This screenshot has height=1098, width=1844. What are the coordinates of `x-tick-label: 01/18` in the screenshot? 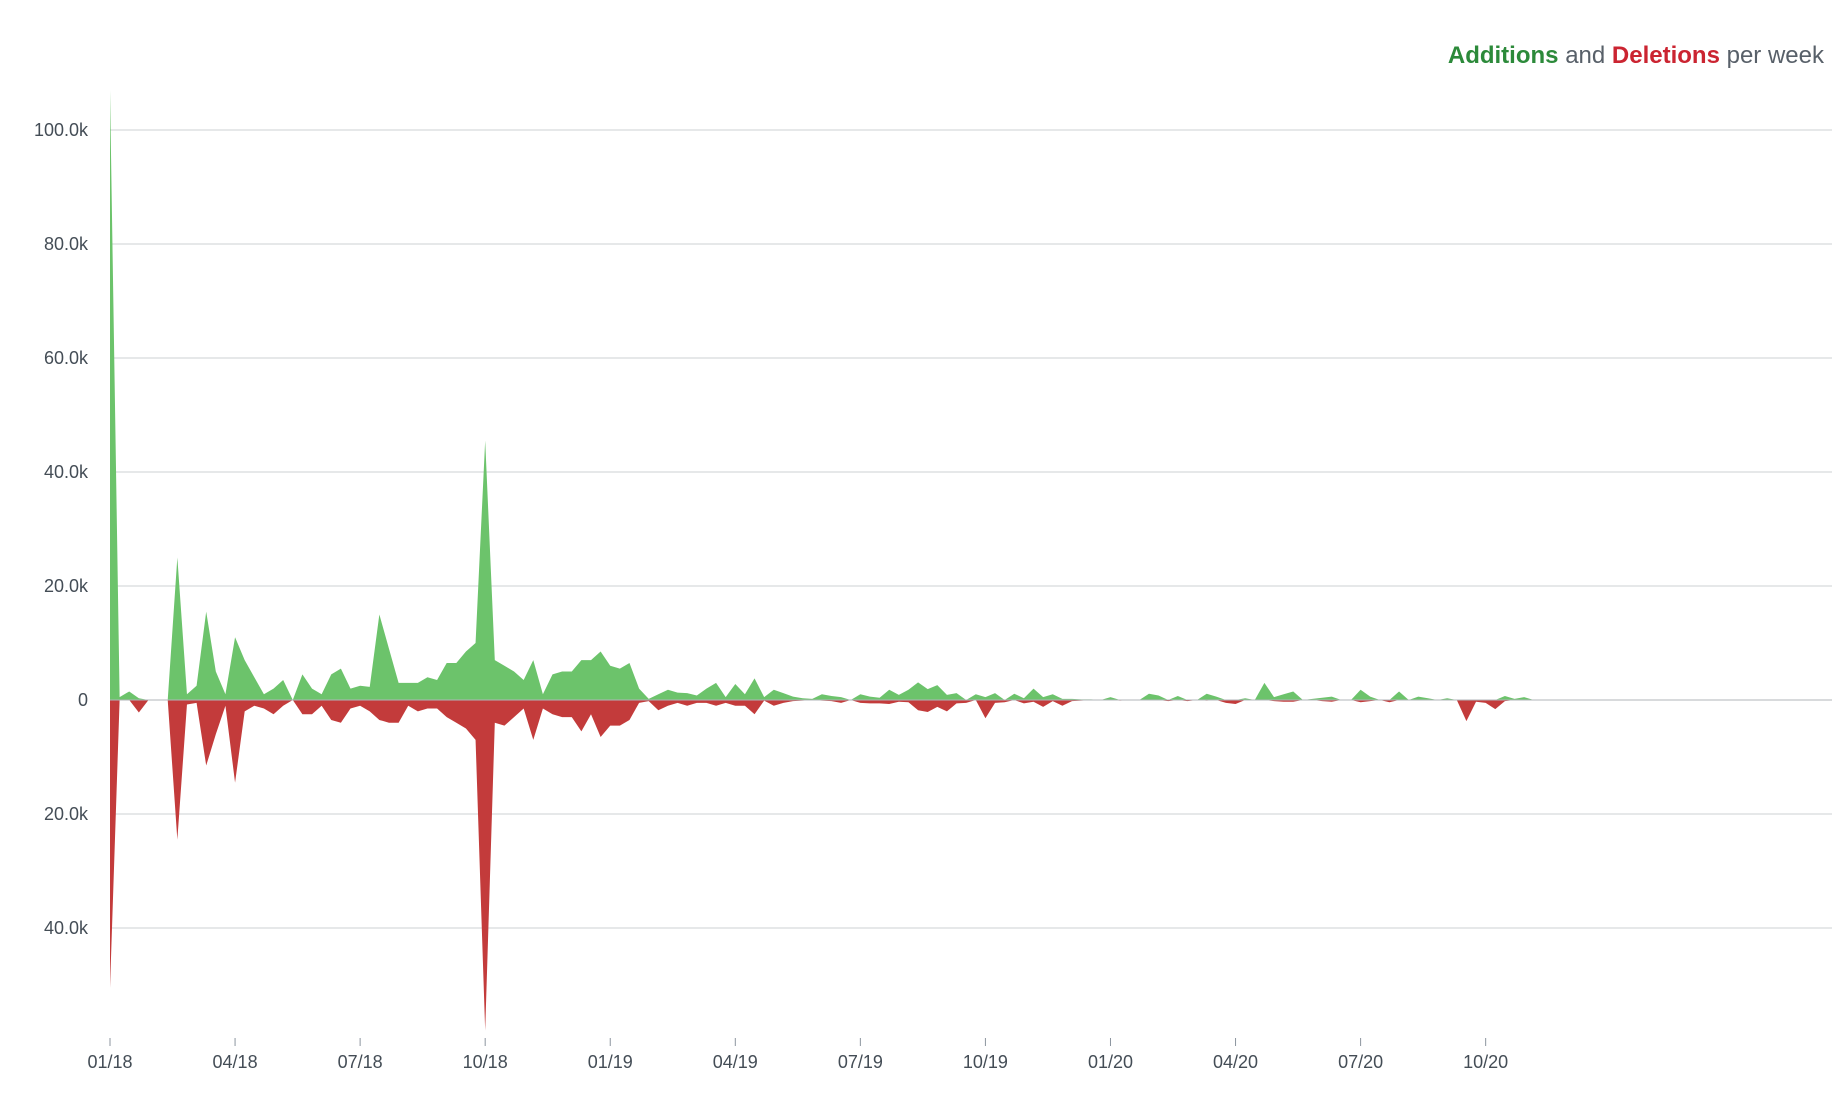 It's located at (109, 1062).